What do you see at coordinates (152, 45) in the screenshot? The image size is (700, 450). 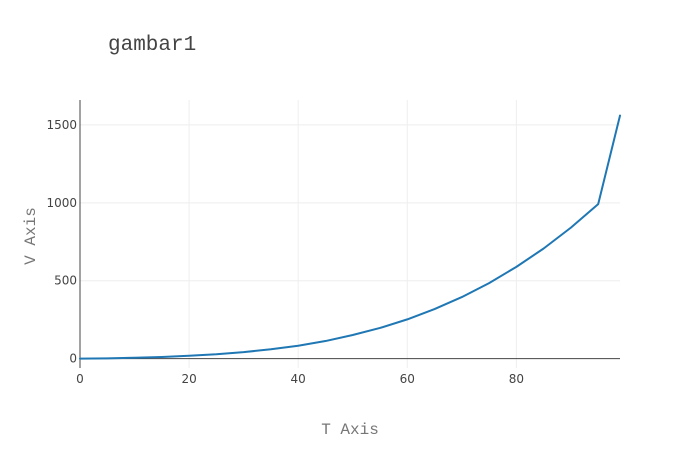 I see `chart-title: gambar1` at bounding box center [152, 45].